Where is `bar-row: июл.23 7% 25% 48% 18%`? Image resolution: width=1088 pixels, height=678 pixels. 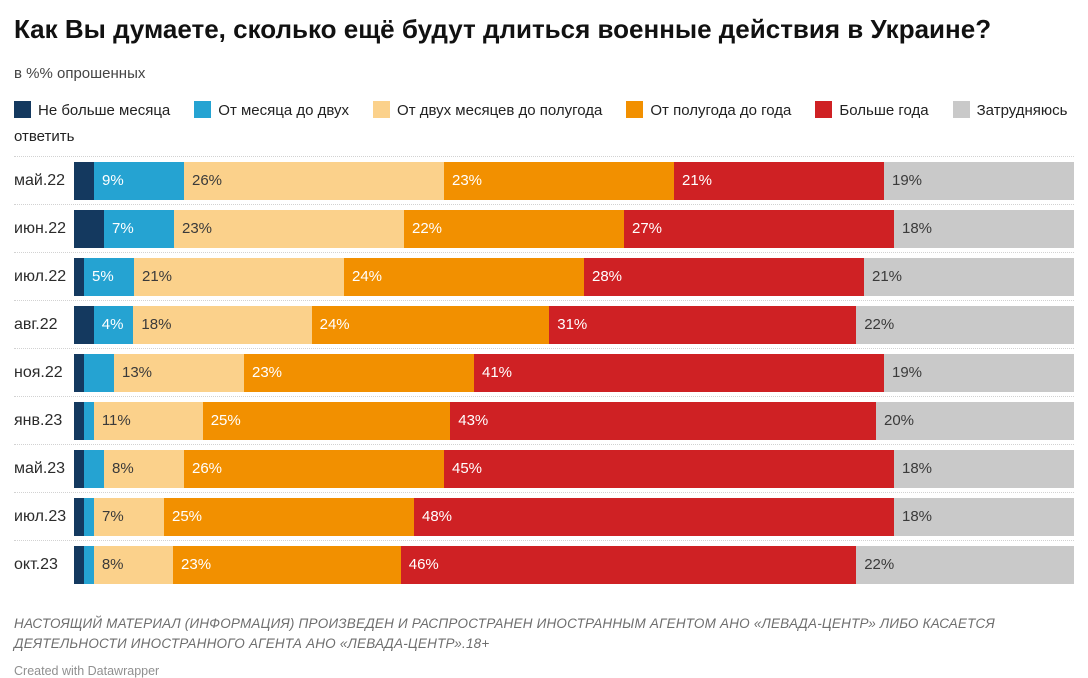
bar-row: июл.23 7% 25% 48% 18% is located at coordinates (544, 516).